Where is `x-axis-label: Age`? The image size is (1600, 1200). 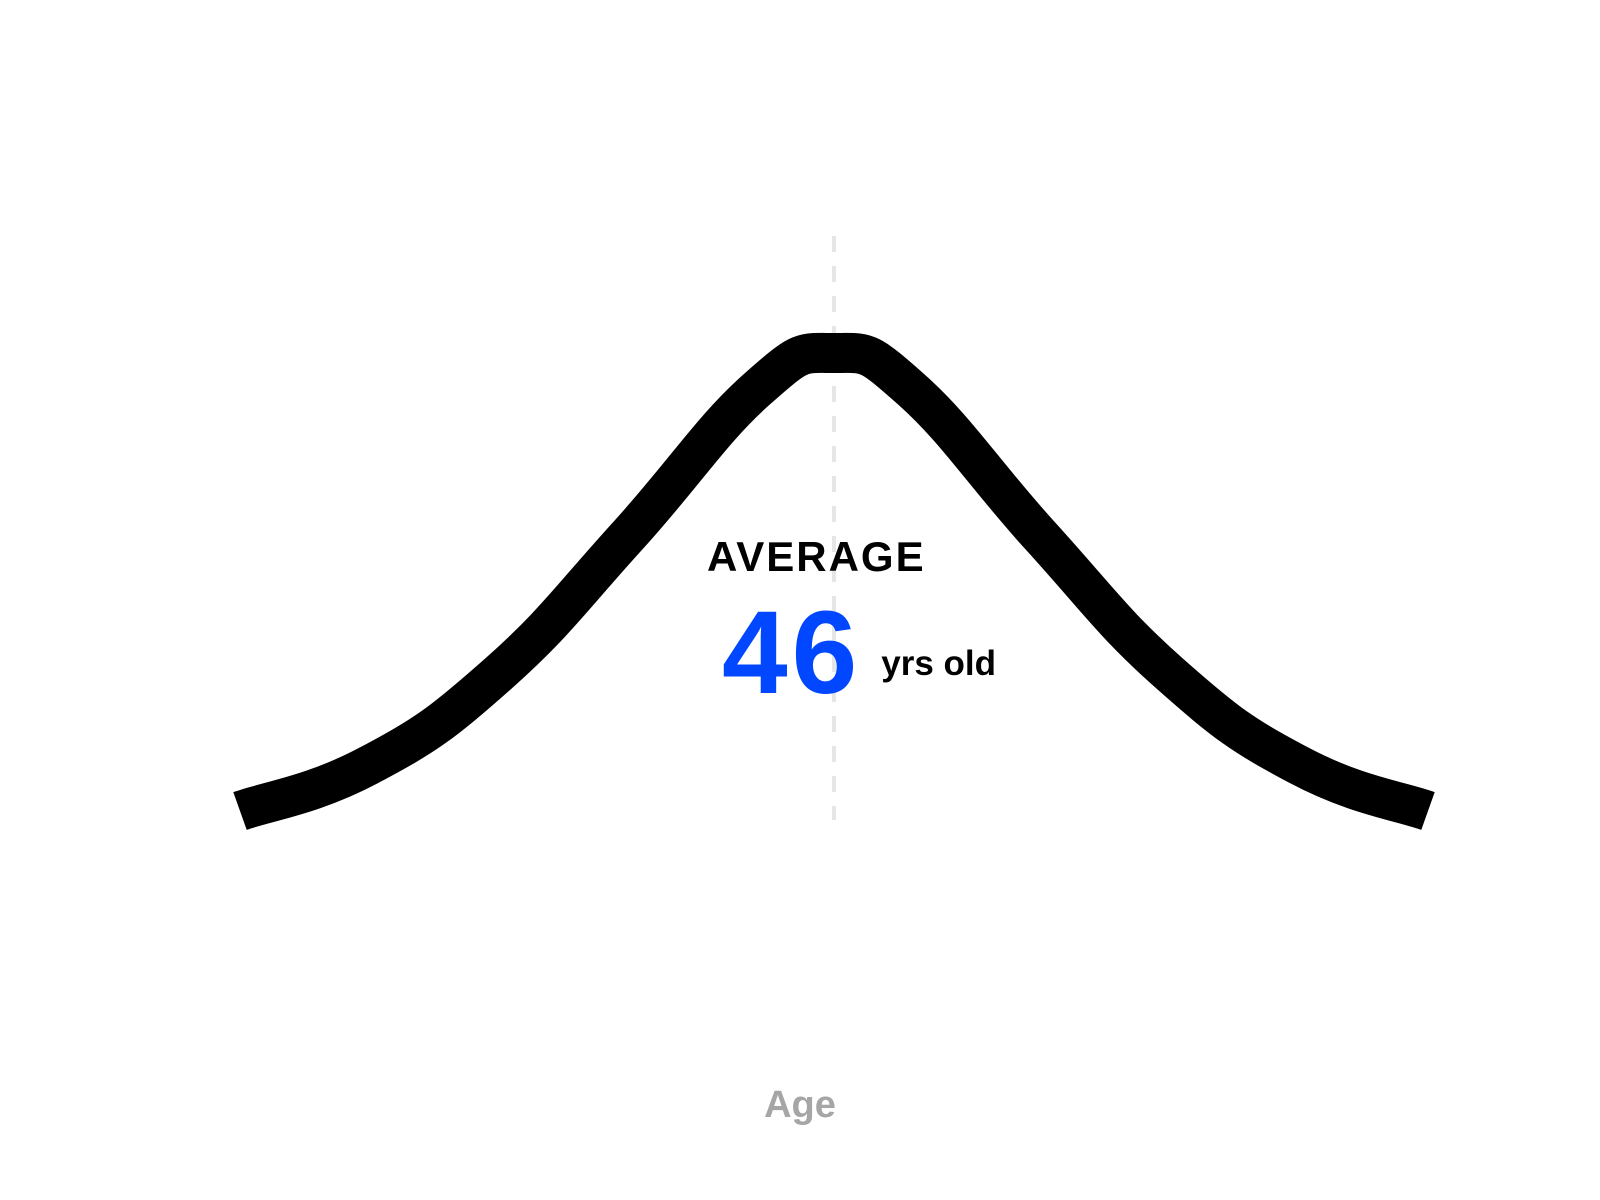 x-axis-label: Age is located at coordinates (800, 1105).